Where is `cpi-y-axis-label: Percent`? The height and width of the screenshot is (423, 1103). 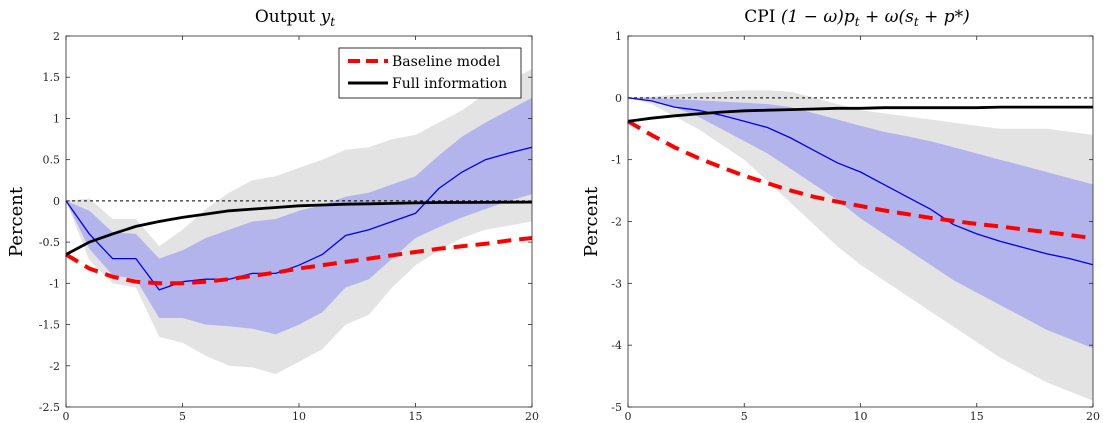 cpi-y-axis-label: Percent is located at coordinates (591, 221).